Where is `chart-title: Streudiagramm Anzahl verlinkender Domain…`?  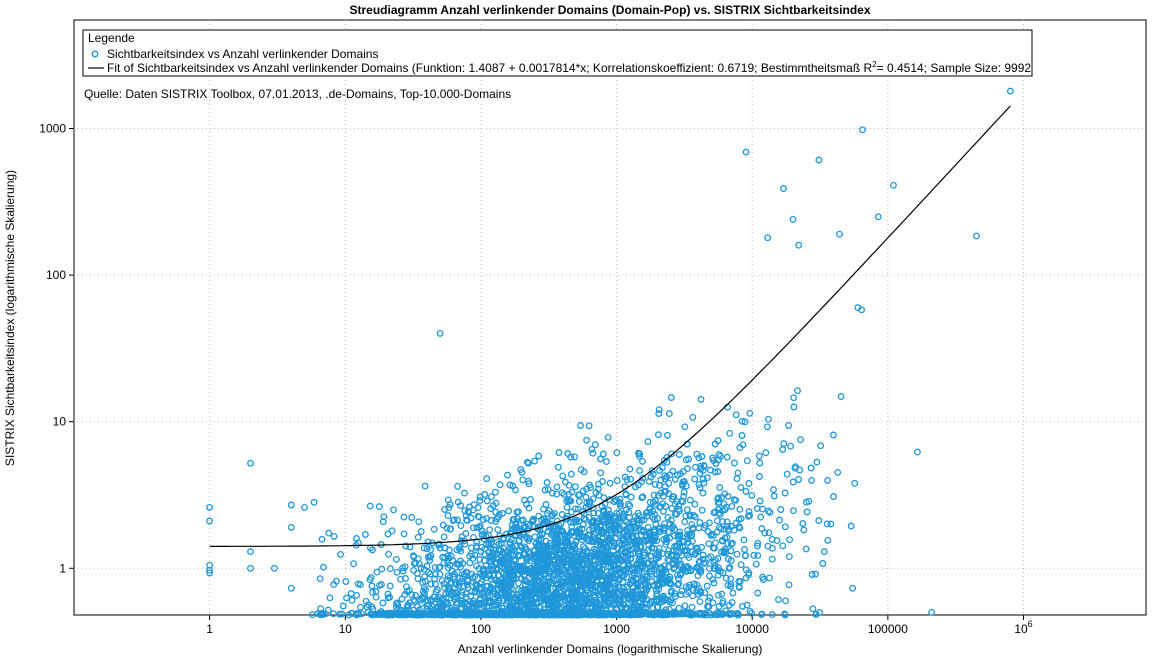 chart-title: Streudiagramm Anzahl verlinkender Domain… is located at coordinates (609, 10).